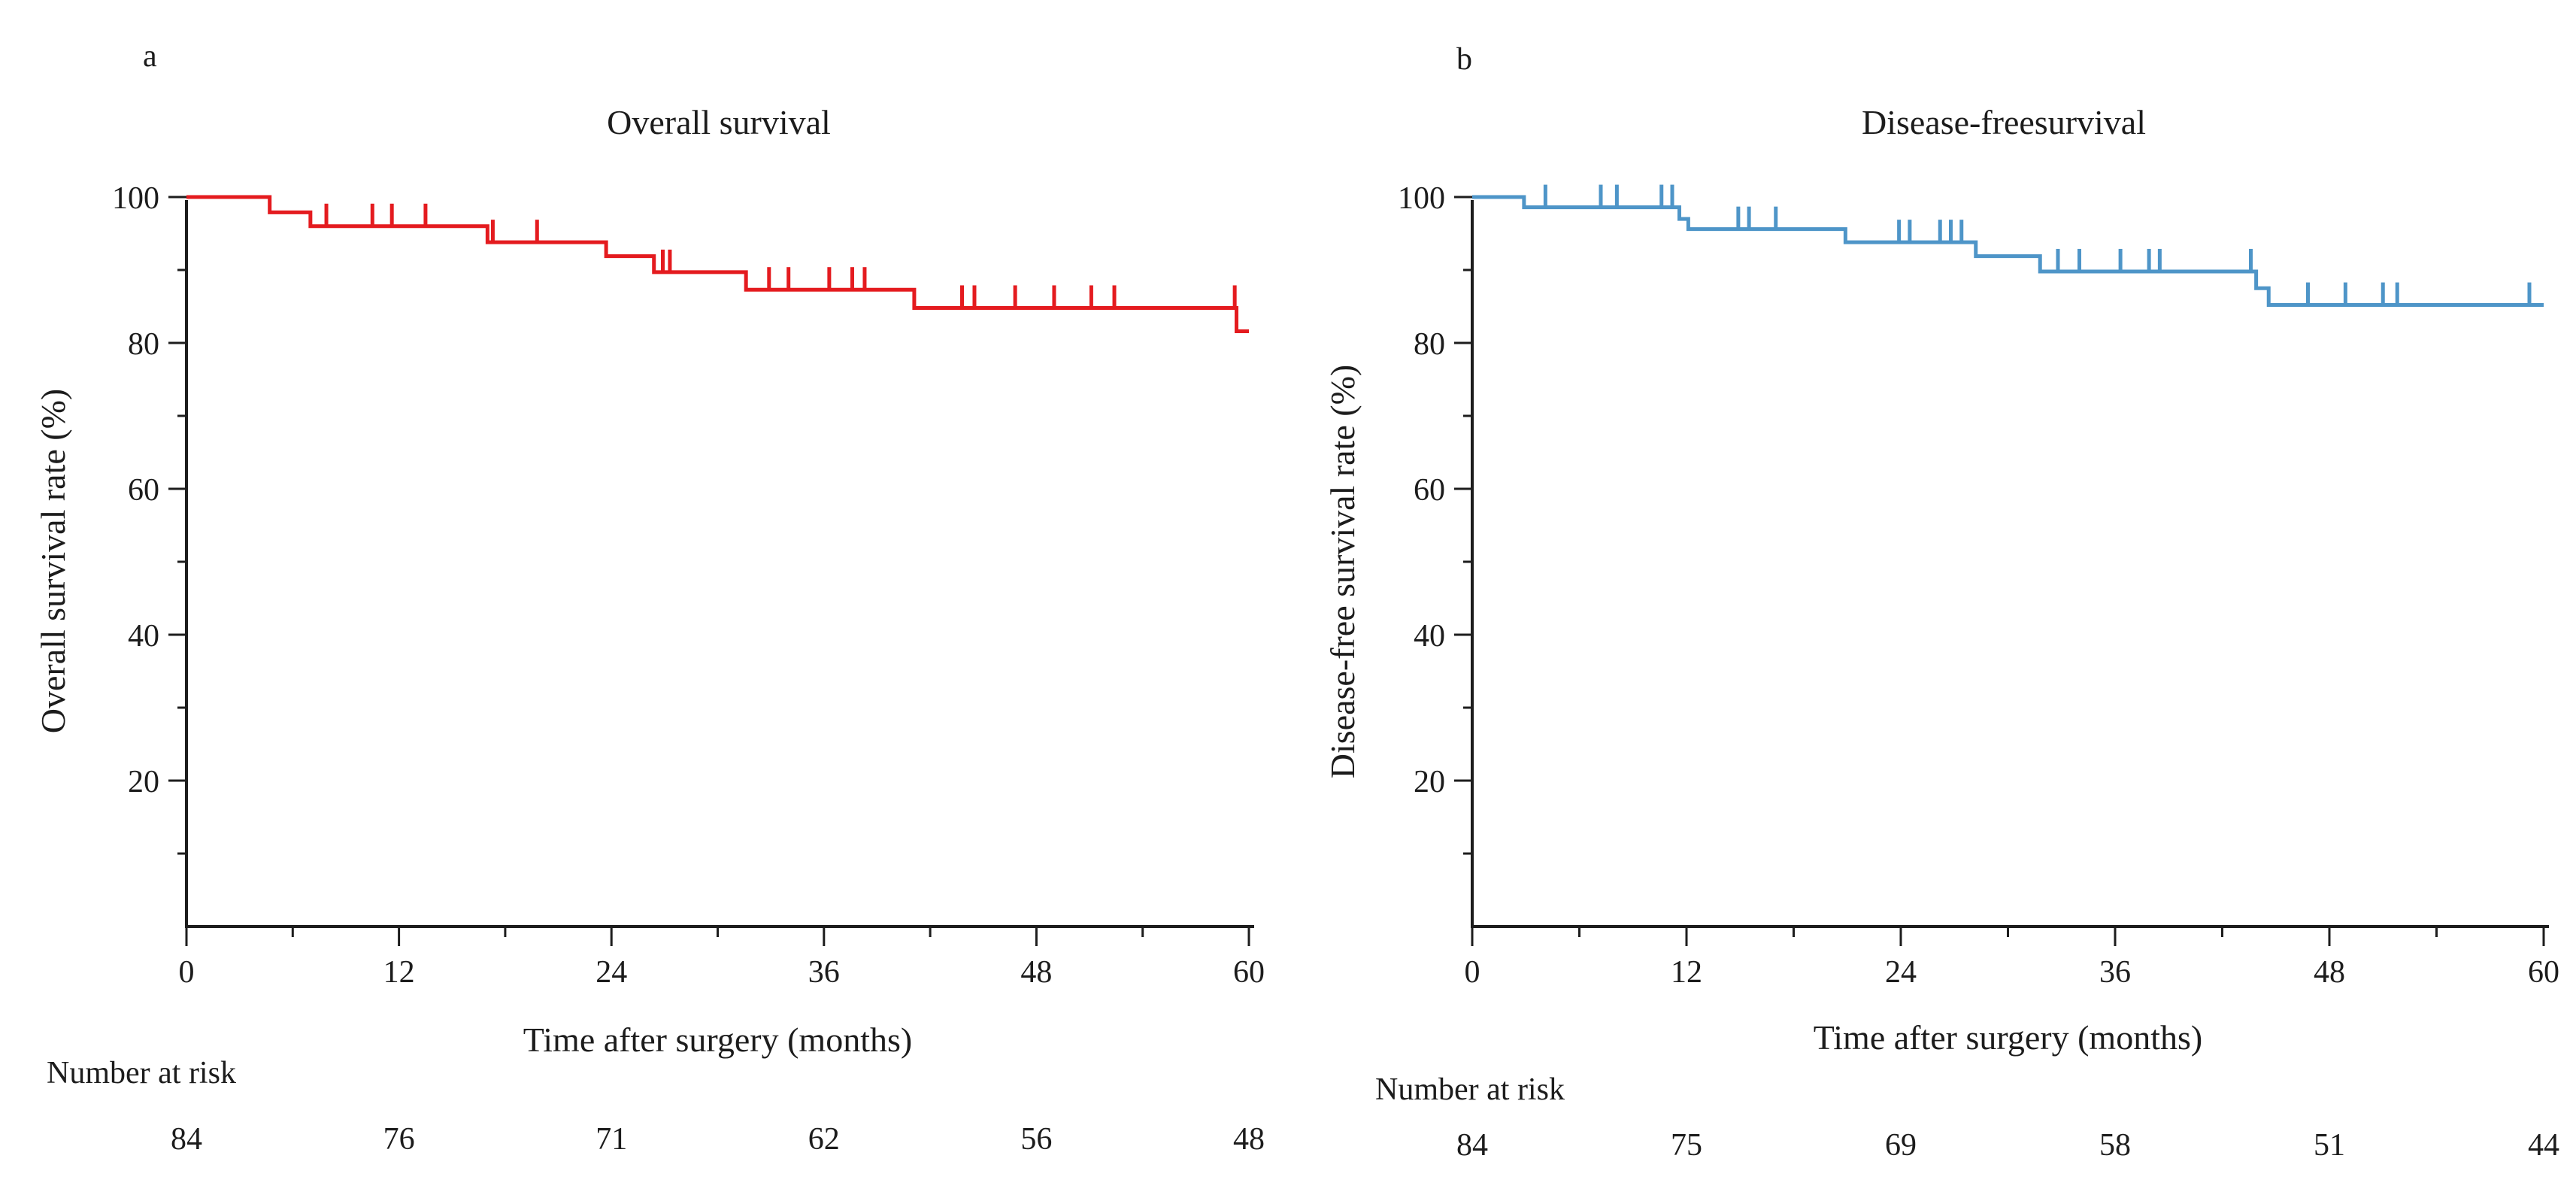  What do you see at coordinates (824, 1139) in the screenshot?
I see `risk-count: 62` at bounding box center [824, 1139].